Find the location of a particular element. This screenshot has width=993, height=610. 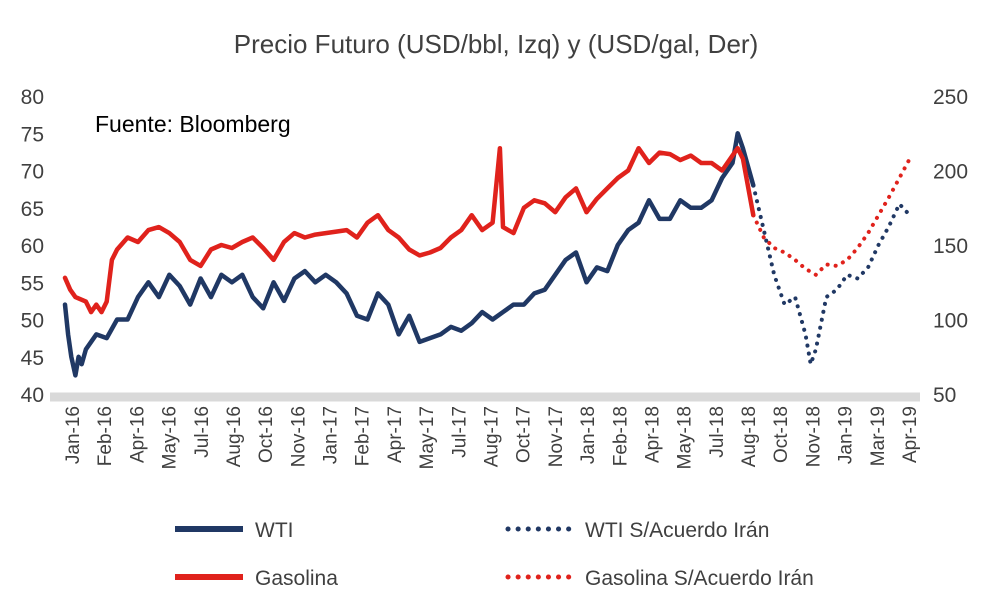

x-tick-label: May-18 is located at coordinates (685, 437).